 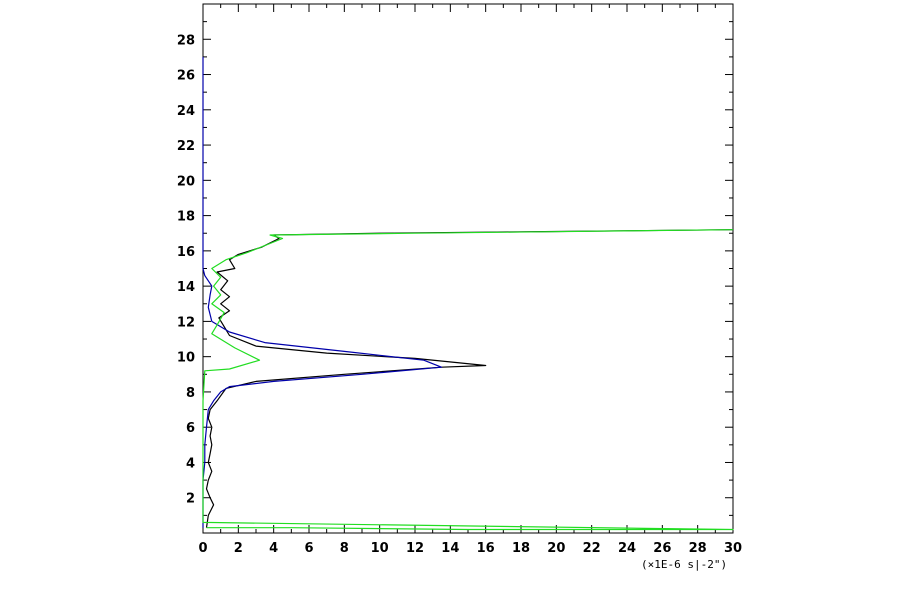 I want to click on x-axis-unit-note: (×1E-6 s|-2"), so click(x=684, y=564).